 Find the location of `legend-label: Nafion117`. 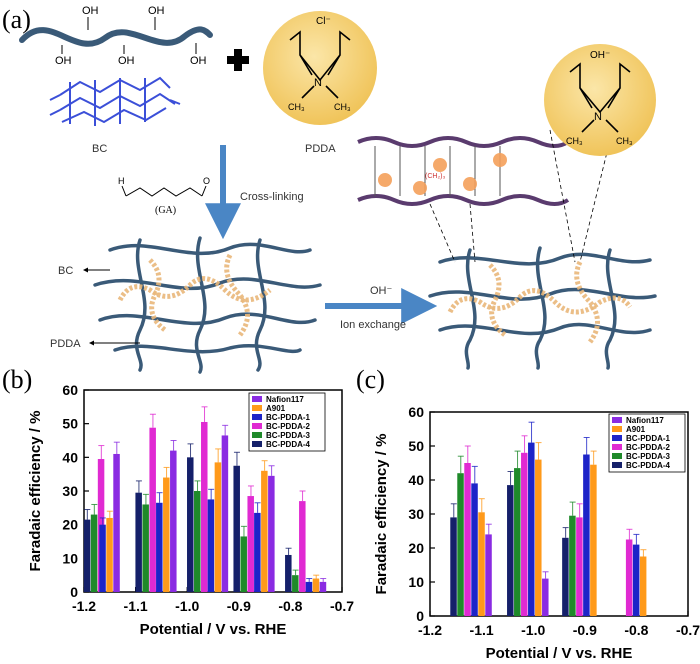

legend-label: Nafion117 is located at coordinates (645, 420).